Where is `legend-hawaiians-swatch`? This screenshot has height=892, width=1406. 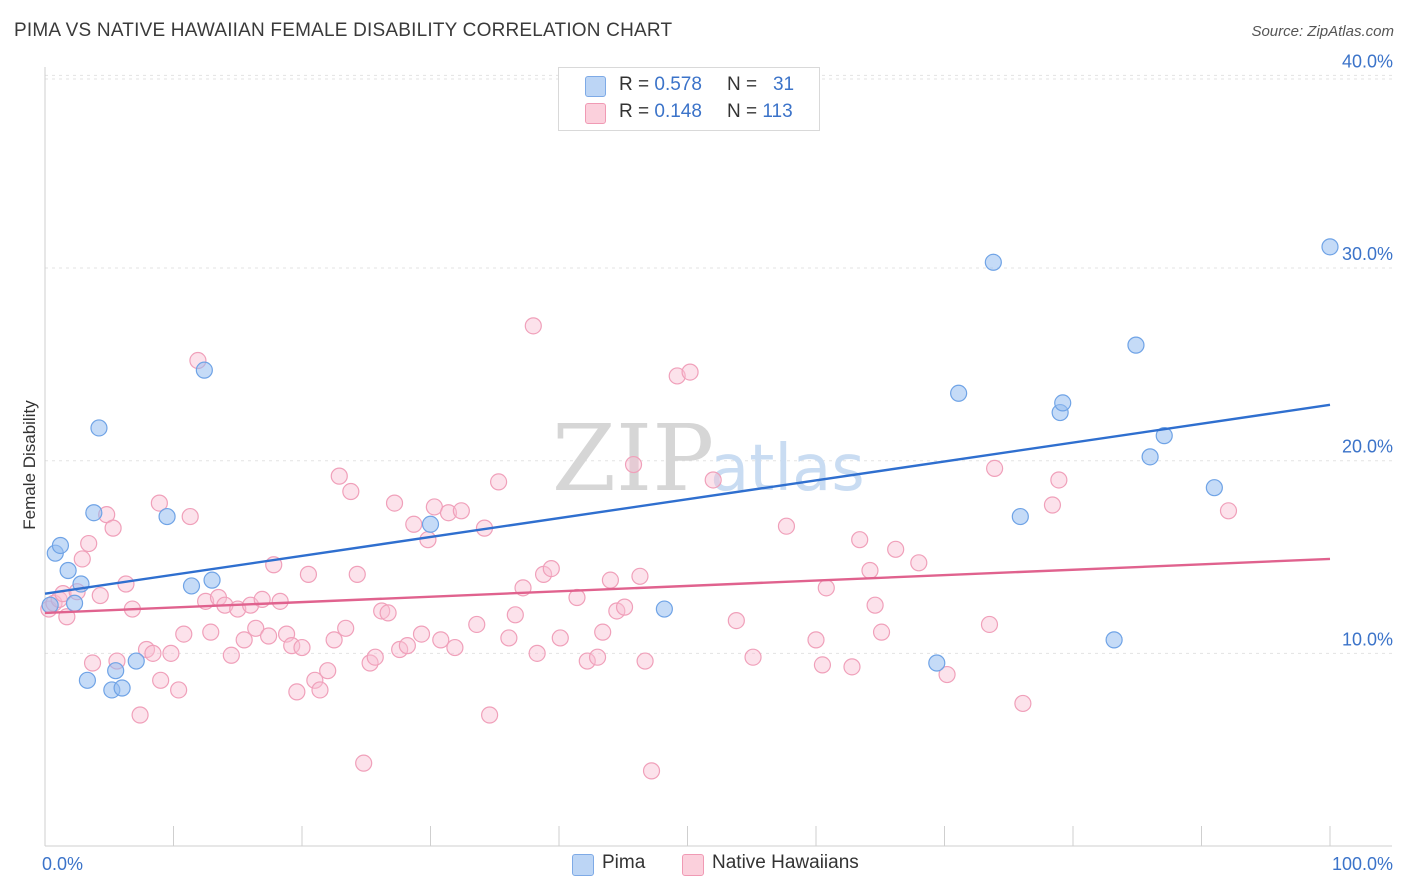 legend-hawaiians-swatch is located at coordinates (693, 865).